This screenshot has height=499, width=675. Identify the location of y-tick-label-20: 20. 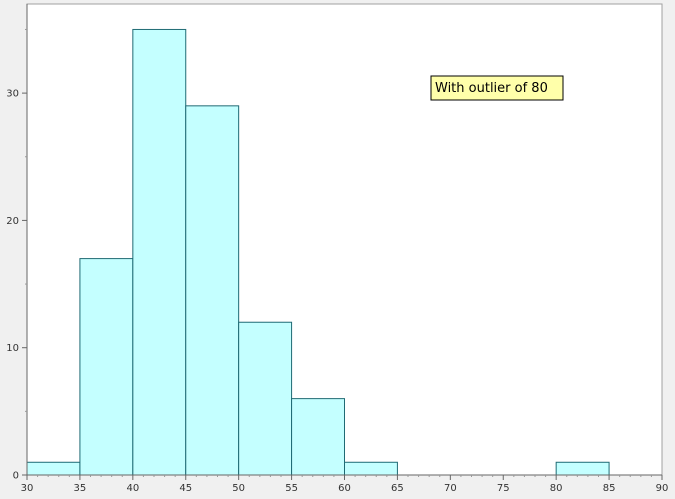
(12, 221).